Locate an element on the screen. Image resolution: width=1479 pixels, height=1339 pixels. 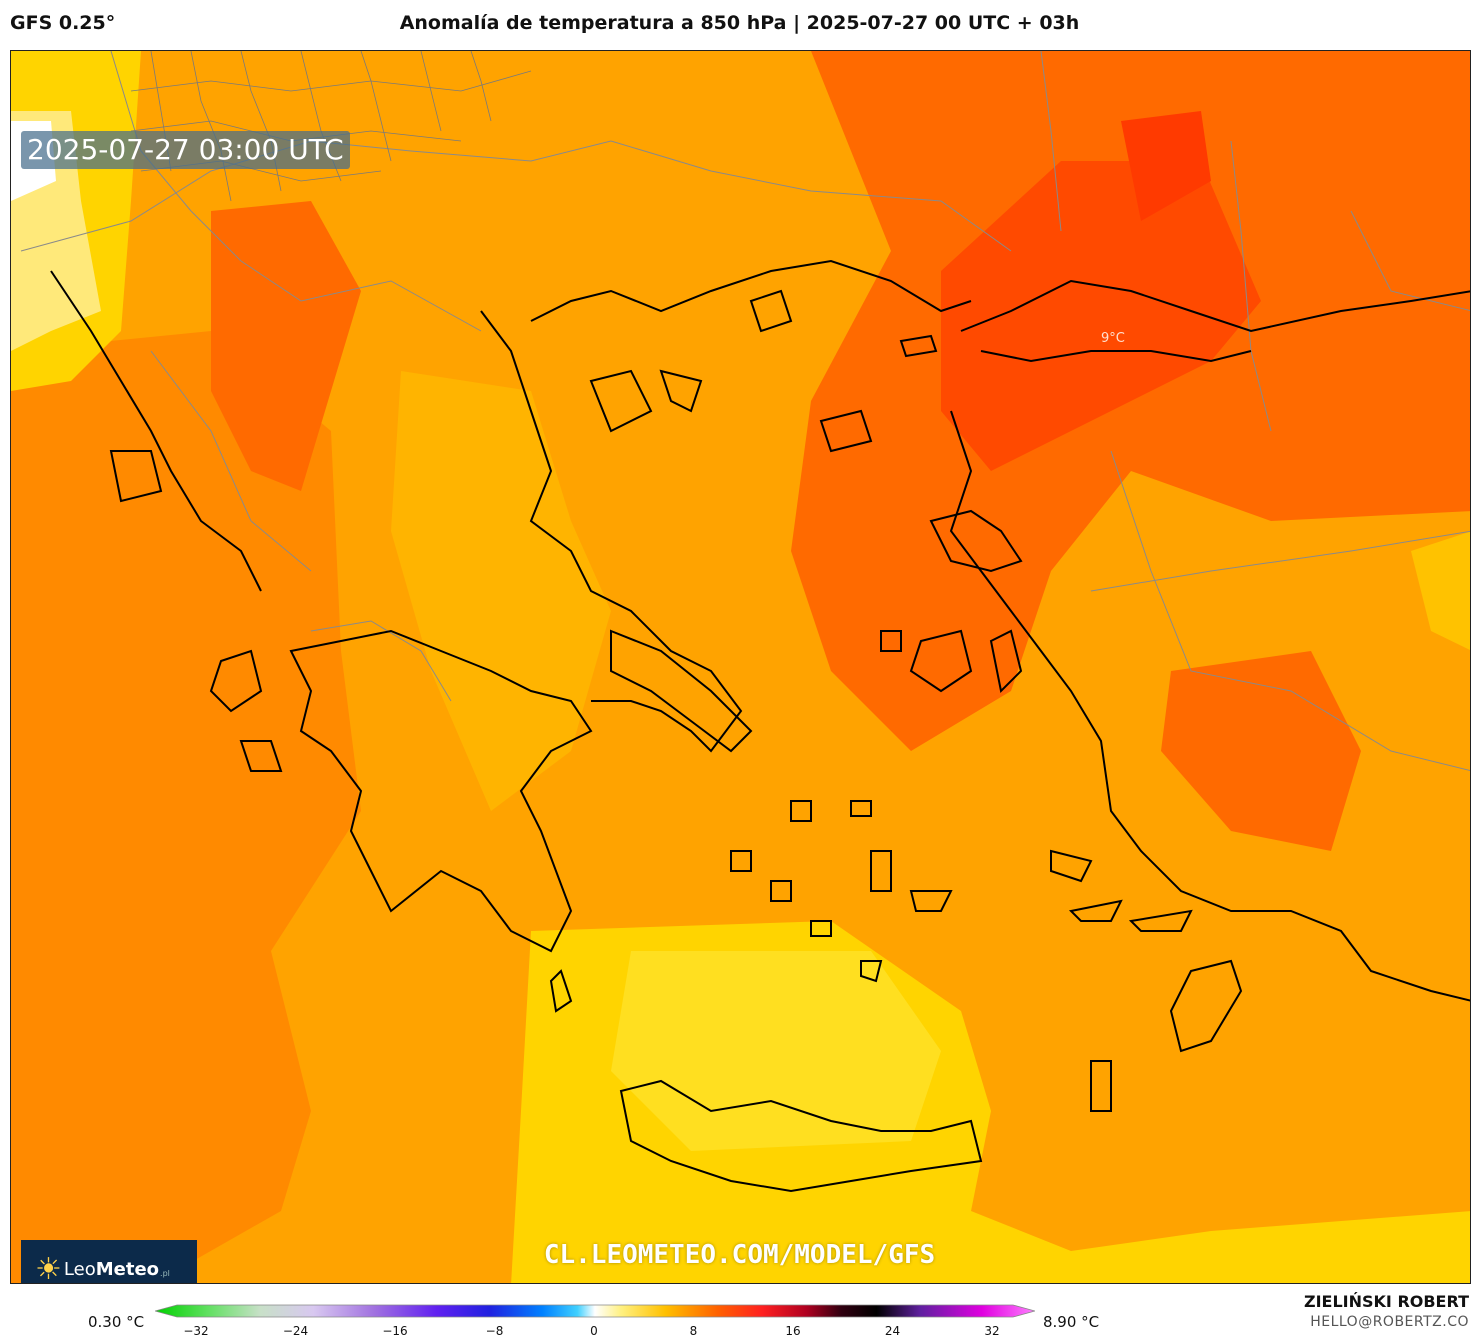
logo-suffix: .pl is located at coordinates (165, 1273).